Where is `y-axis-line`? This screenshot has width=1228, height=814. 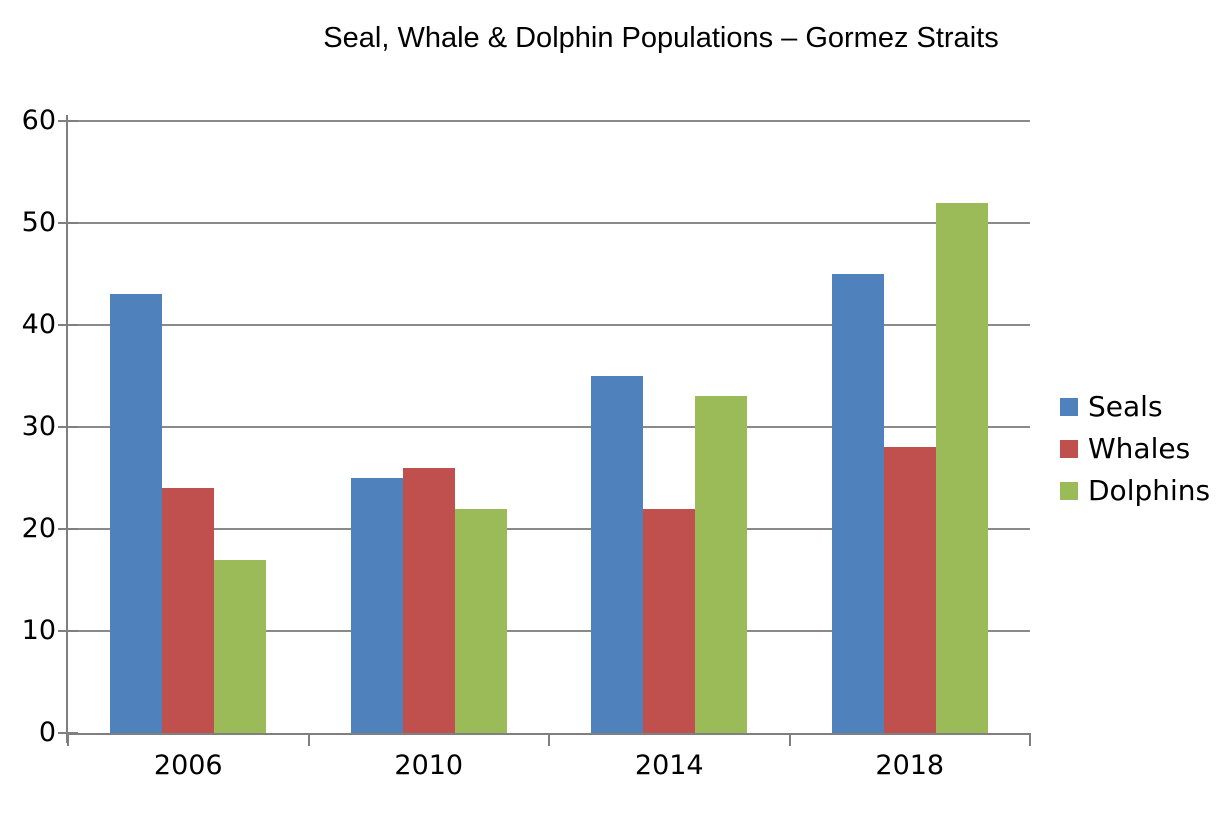 y-axis-line is located at coordinates (67, 429).